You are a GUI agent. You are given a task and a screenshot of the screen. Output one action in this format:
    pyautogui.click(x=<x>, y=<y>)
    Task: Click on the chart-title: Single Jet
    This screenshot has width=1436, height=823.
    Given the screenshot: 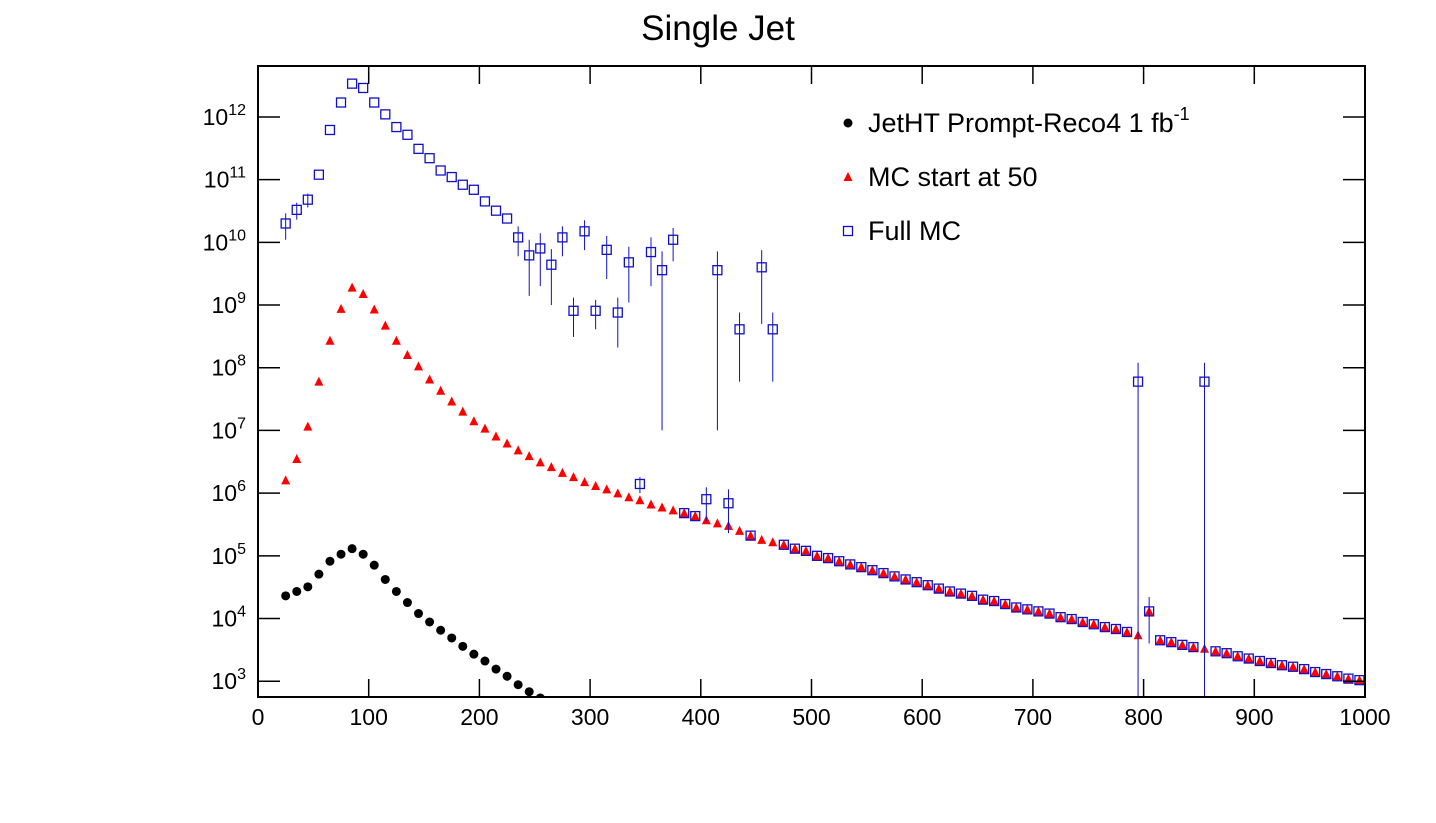 What is the action you would take?
    pyautogui.click(x=718, y=28)
    